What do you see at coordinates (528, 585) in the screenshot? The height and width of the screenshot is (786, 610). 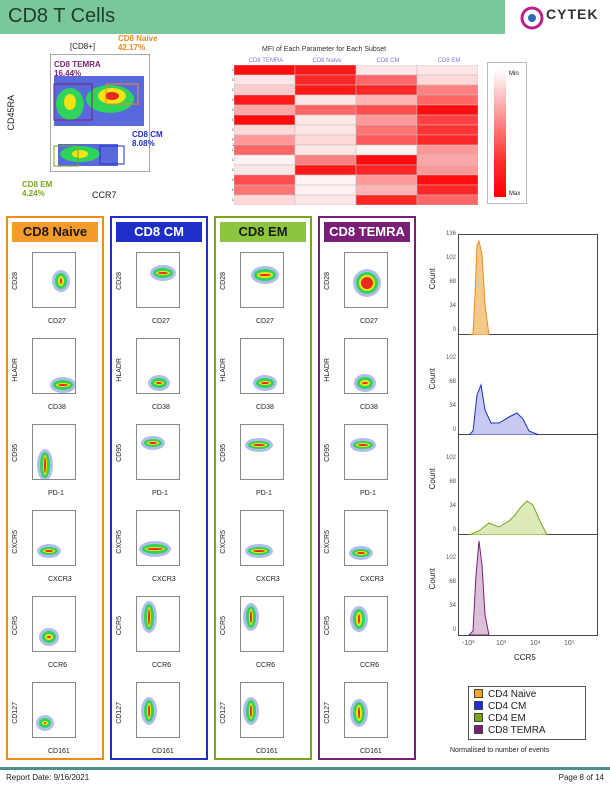 I see `histogram-temra` at bounding box center [528, 585].